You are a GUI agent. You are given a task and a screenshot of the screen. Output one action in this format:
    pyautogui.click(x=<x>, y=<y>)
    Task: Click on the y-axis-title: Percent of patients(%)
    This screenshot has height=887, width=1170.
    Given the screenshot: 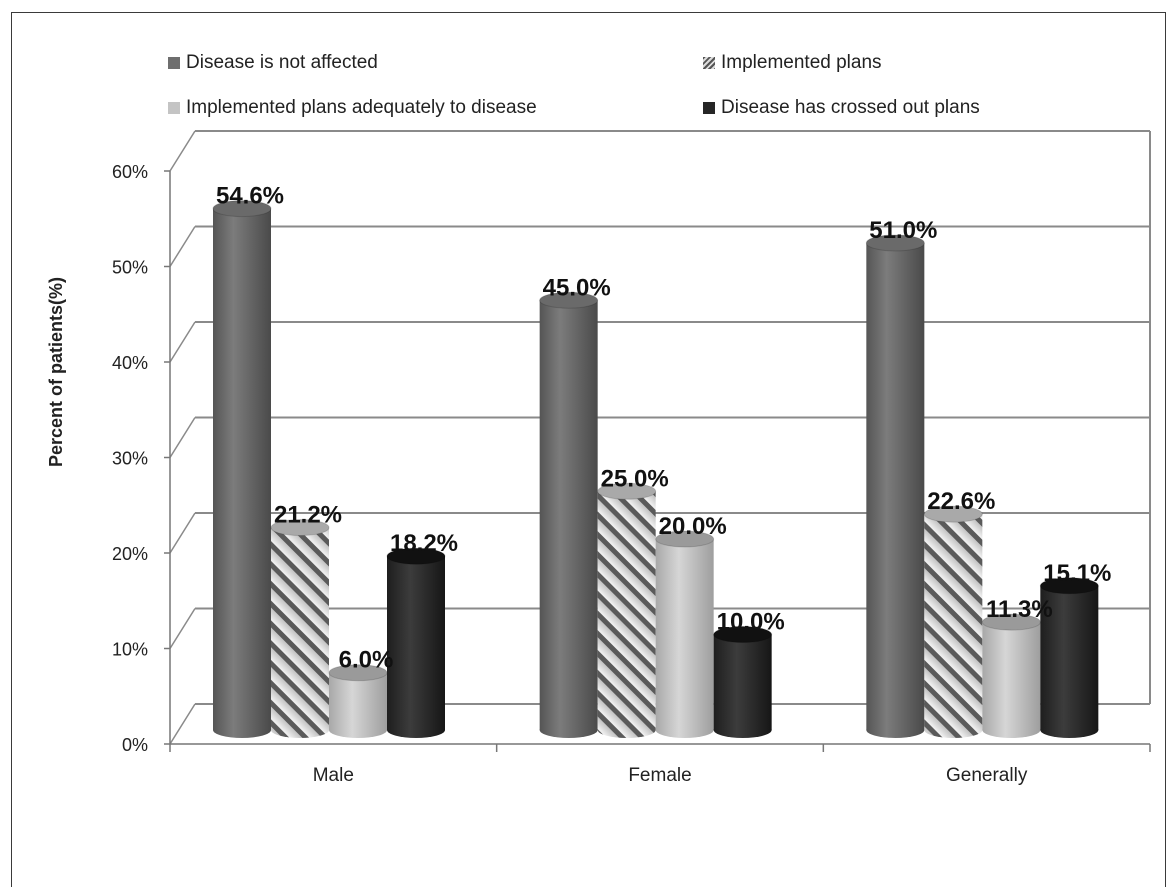 What is the action you would take?
    pyautogui.click(x=56, y=372)
    